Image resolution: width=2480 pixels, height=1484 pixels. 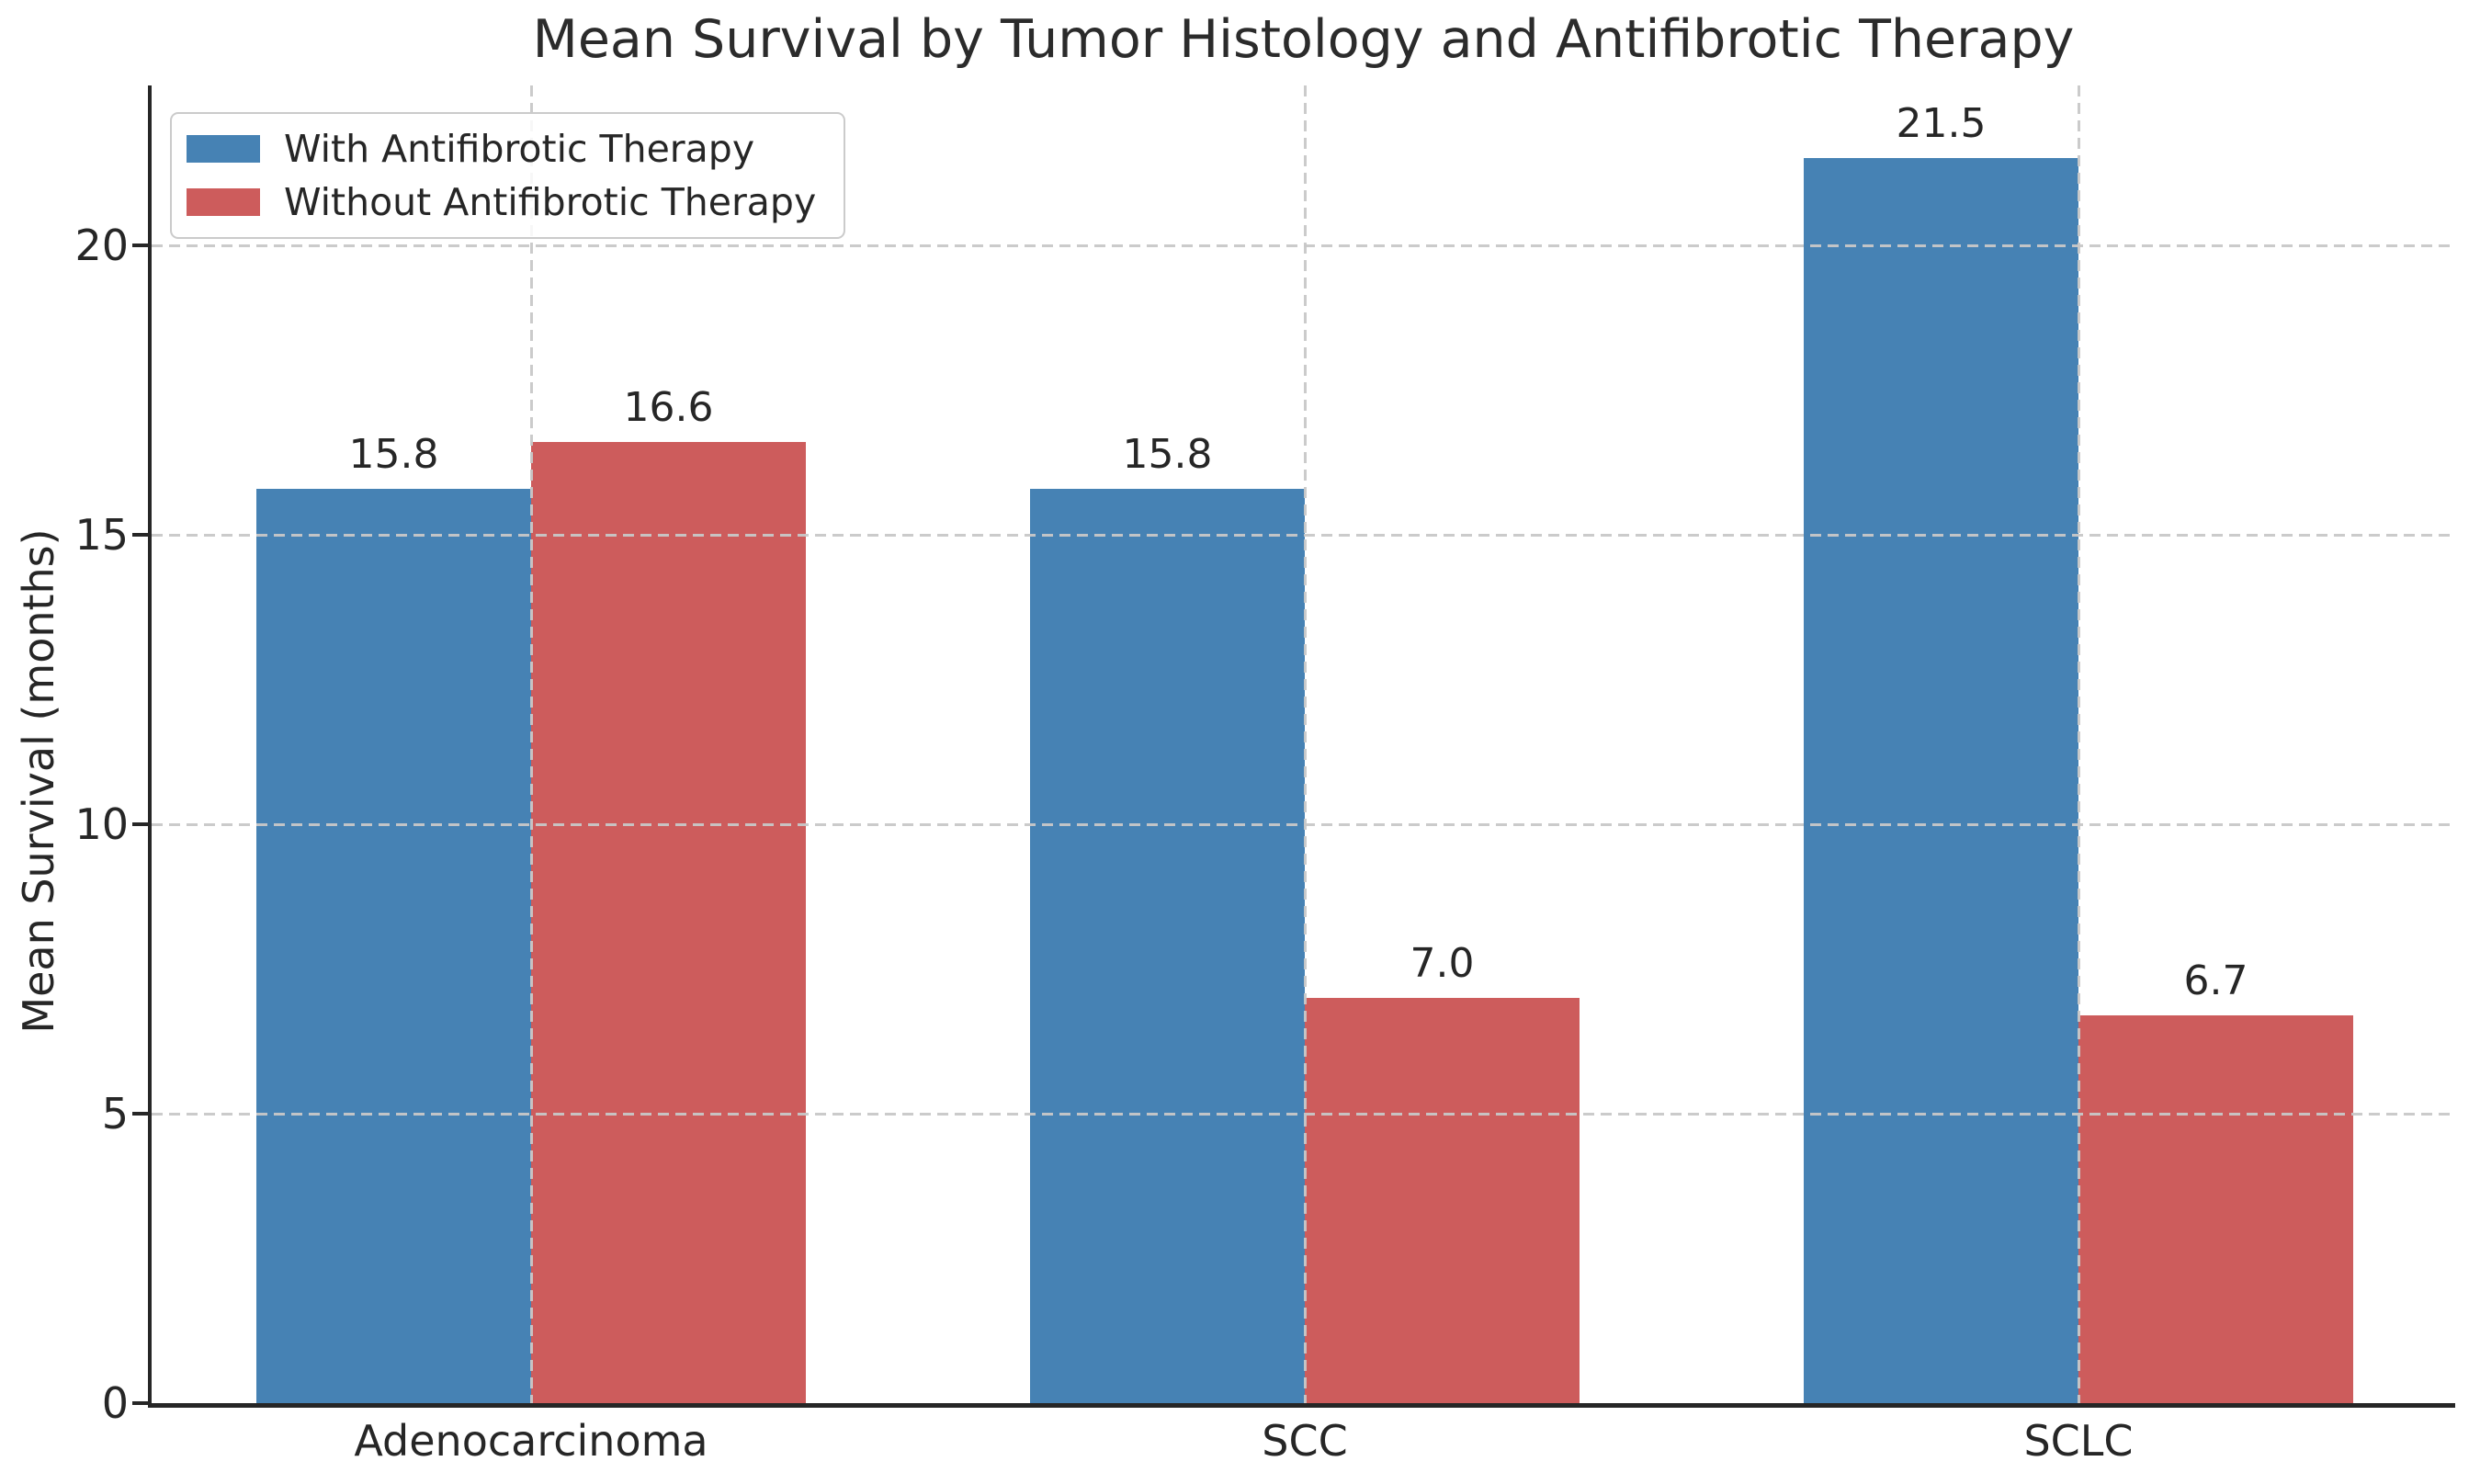 What do you see at coordinates (101, 245) in the screenshot?
I see `y-tick-label-20: 20` at bounding box center [101, 245].